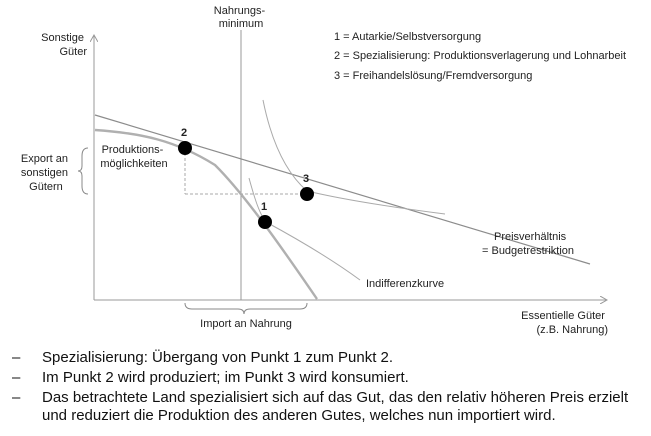 Image resolution: width=651 pixels, height=436 pixels. I want to click on point-3-marker, so click(307, 194).